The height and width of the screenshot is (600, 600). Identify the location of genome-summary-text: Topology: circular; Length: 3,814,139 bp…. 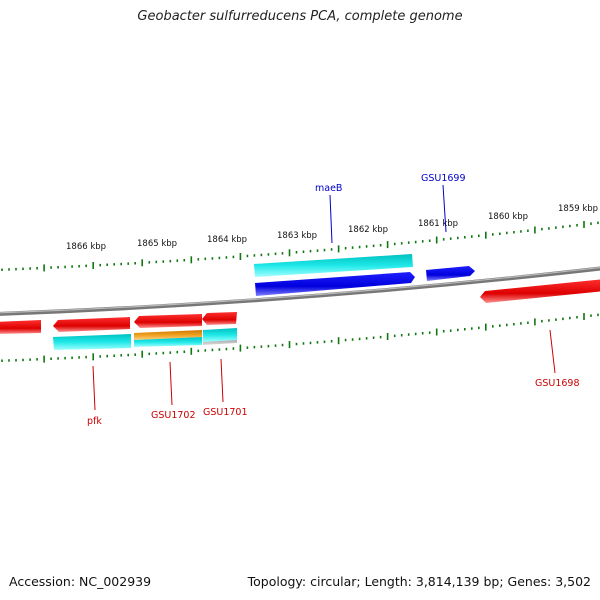
(419, 581).